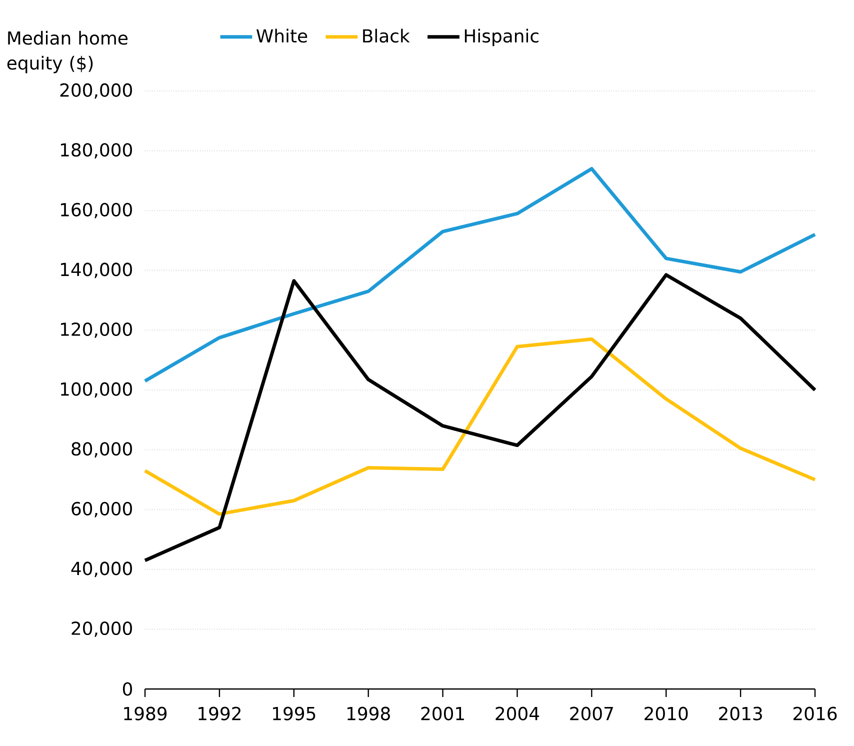 This screenshot has width=854, height=746. Describe the element at coordinates (96, 91) in the screenshot. I see `y-tick-label: 200,000` at that location.